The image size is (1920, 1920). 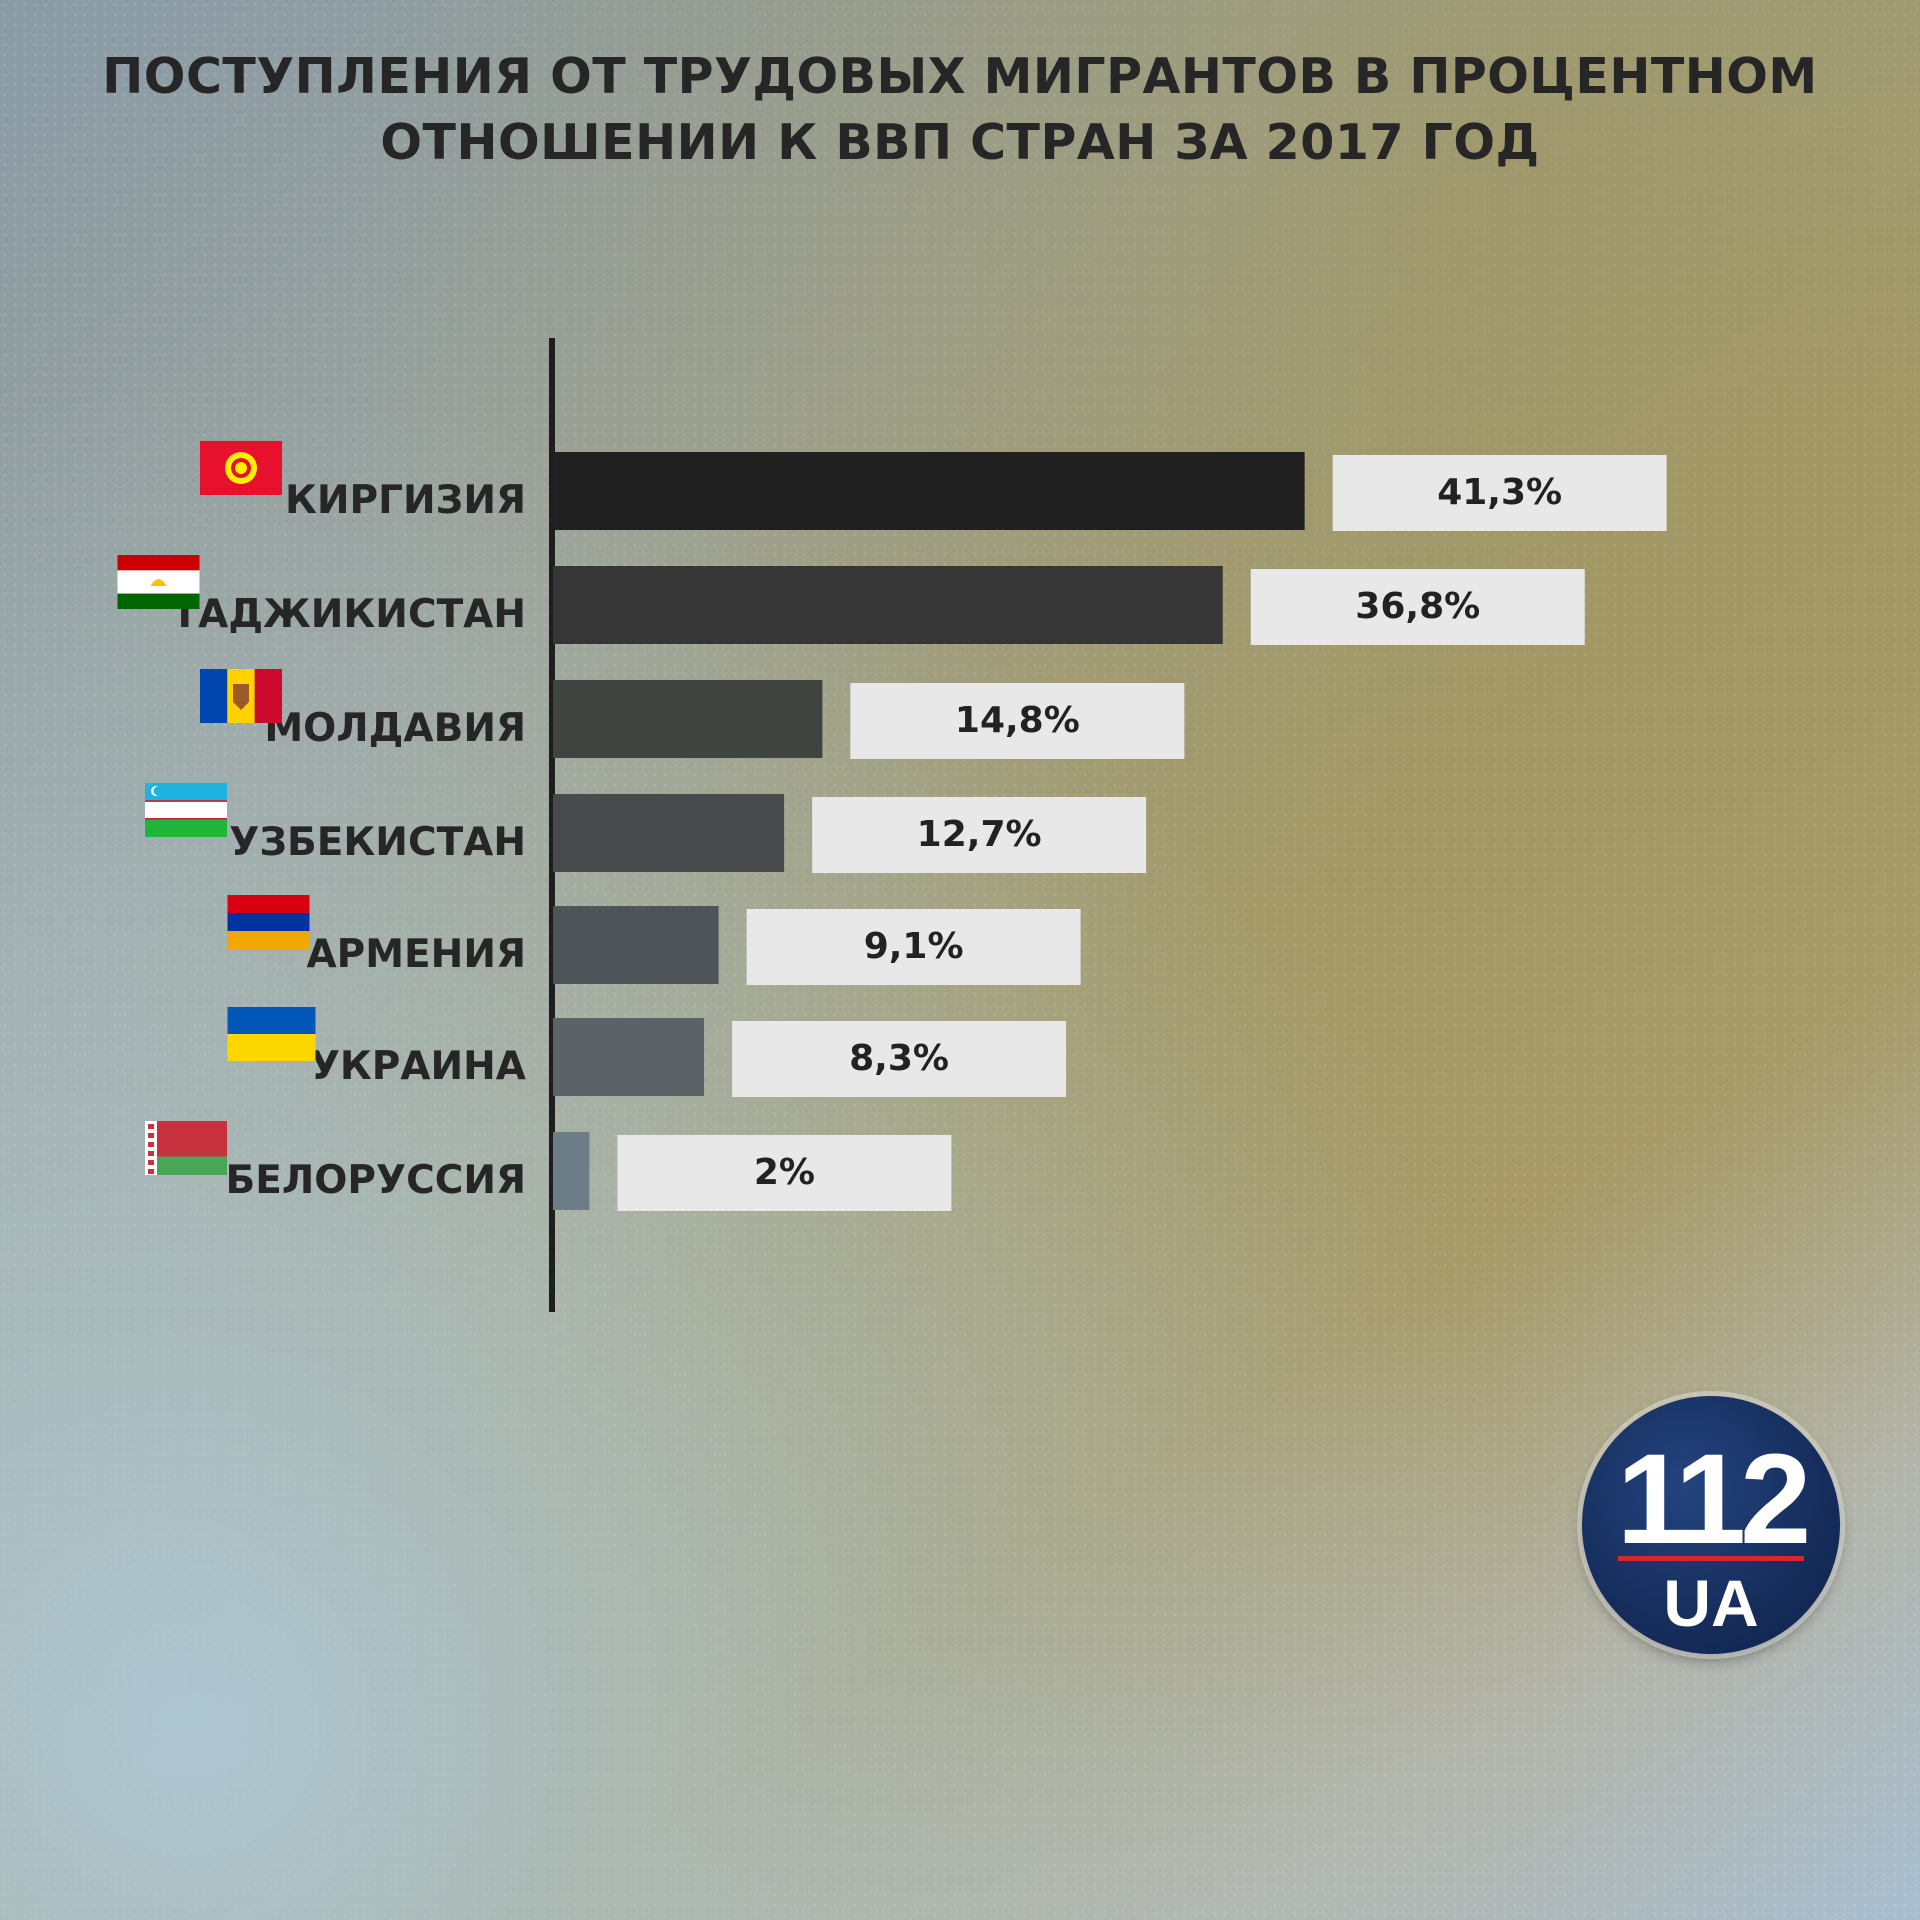 I want to click on value-label-7: 2%, so click(x=784, y=1172).